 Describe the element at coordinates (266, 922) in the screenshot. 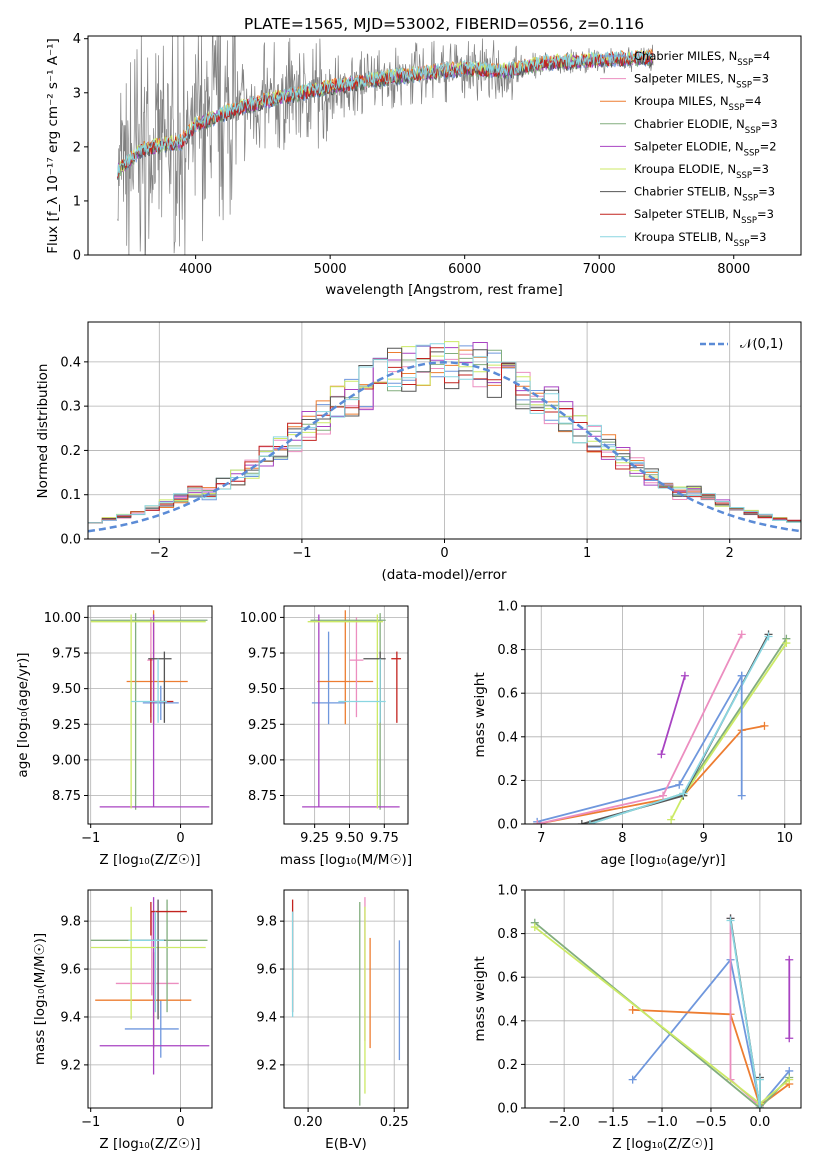

I see `y-tick-label: 9.8` at that location.